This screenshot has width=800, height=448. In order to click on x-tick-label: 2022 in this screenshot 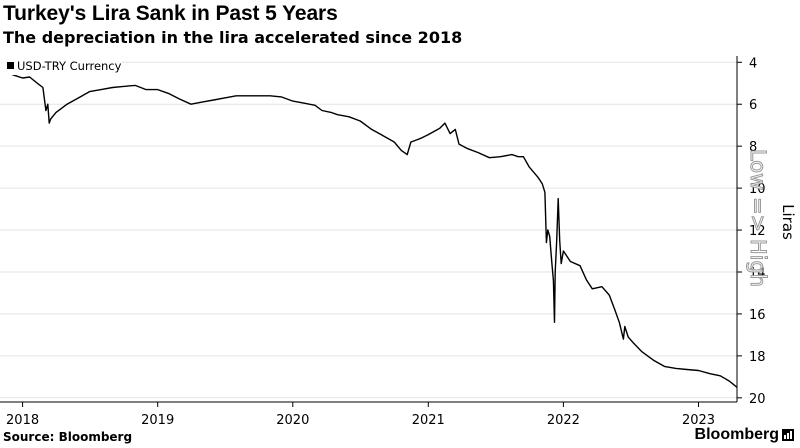, I will do `click(563, 420)`.